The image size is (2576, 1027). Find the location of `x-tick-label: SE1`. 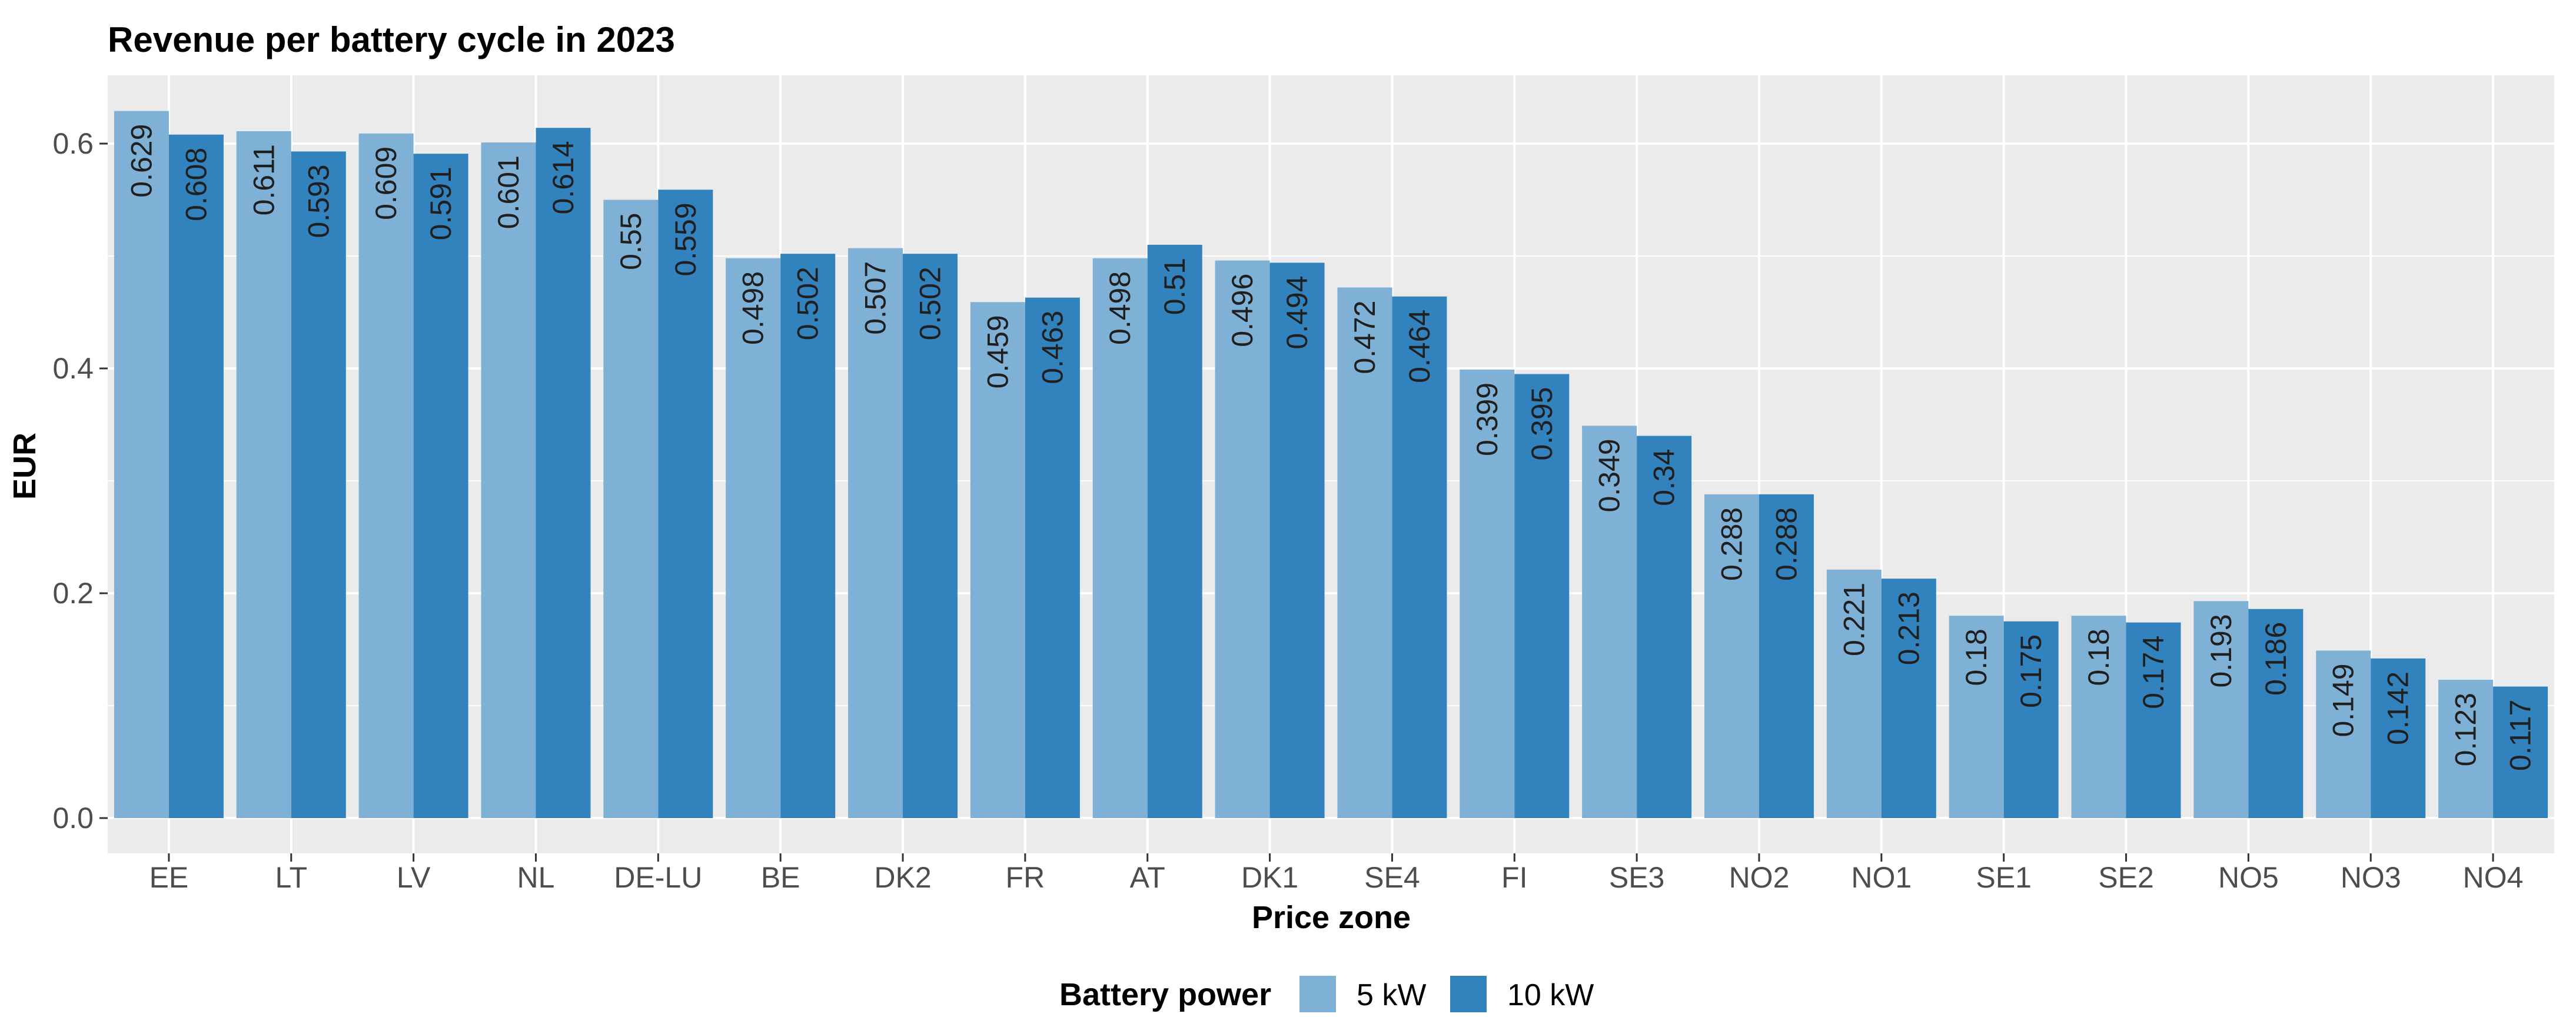

x-tick-label: SE1 is located at coordinates (2004, 877).